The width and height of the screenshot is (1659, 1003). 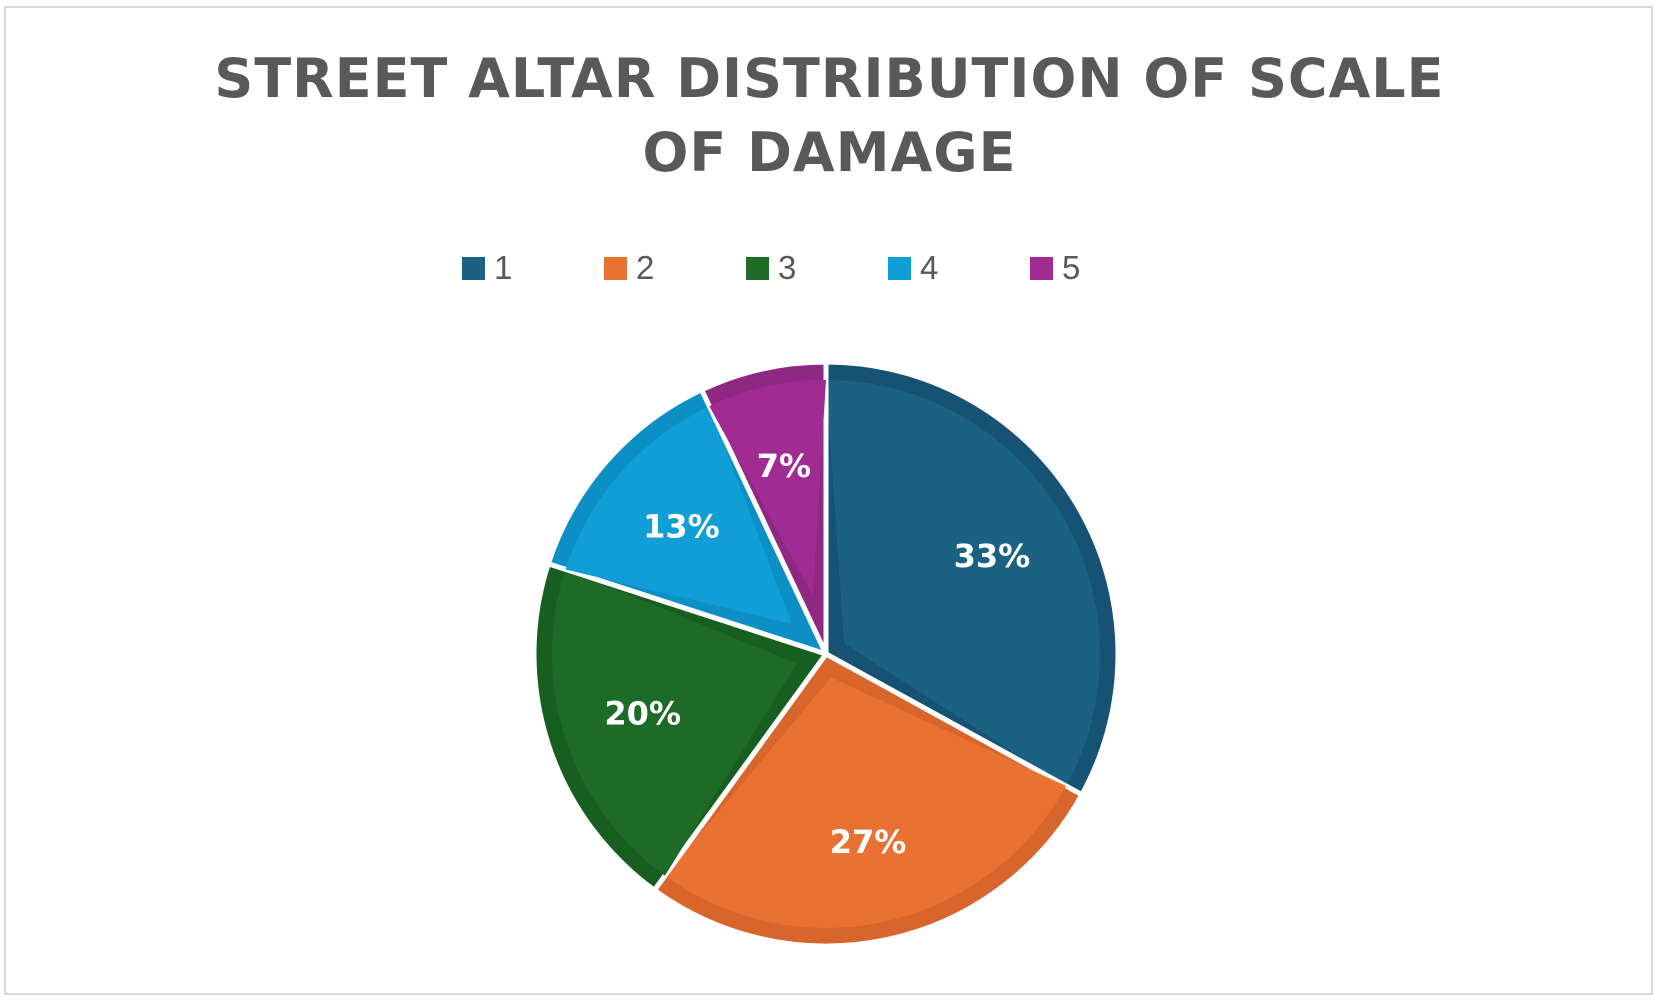 I want to click on legend-label-1: 1, so click(x=503, y=267).